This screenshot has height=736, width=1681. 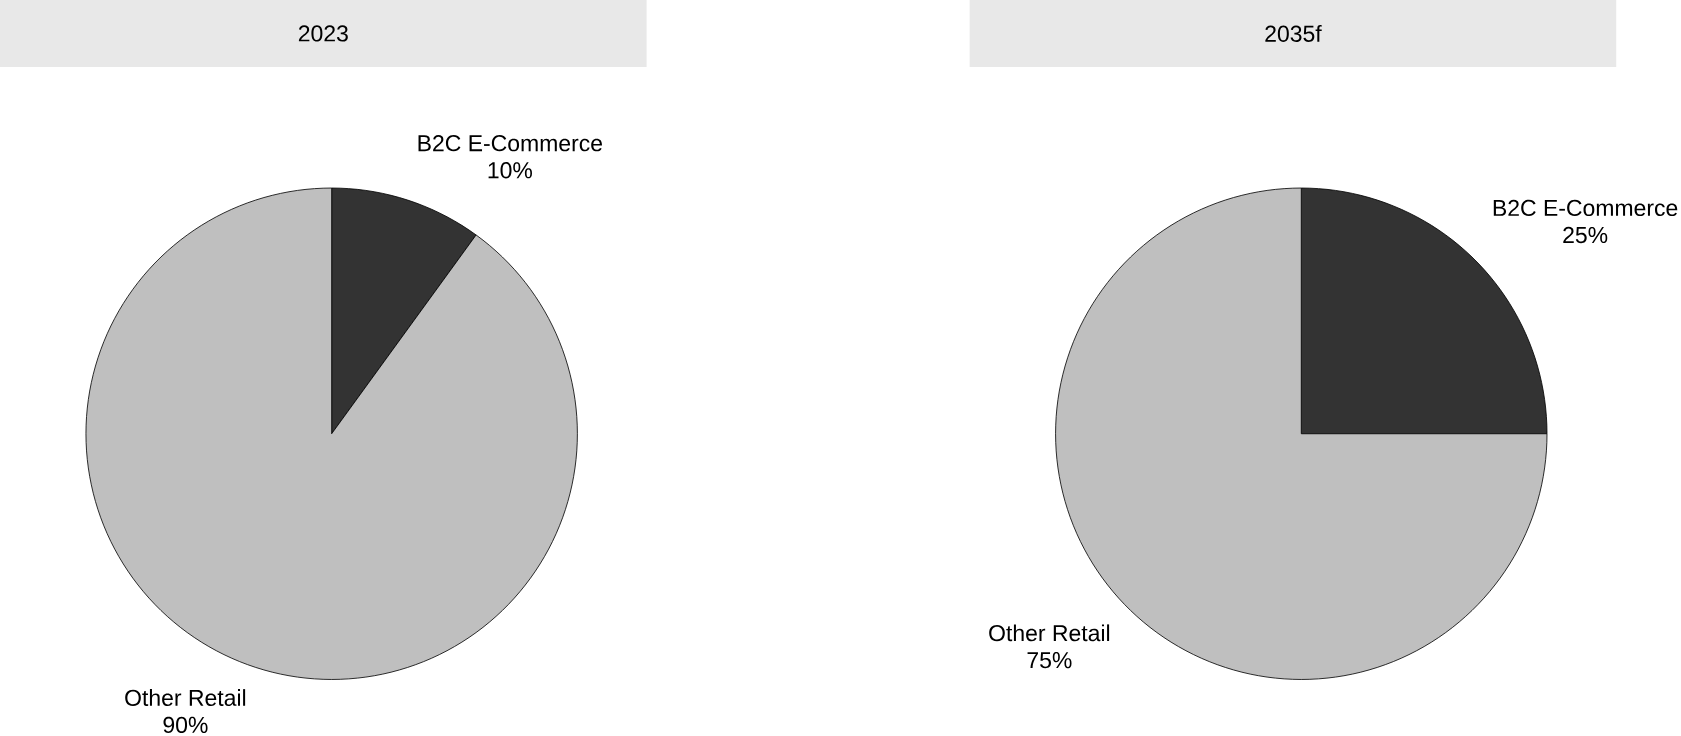 What do you see at coordinates (185, 725) in the screenshot?
I see `data-label: 90%` at bounding box center [185, 725].